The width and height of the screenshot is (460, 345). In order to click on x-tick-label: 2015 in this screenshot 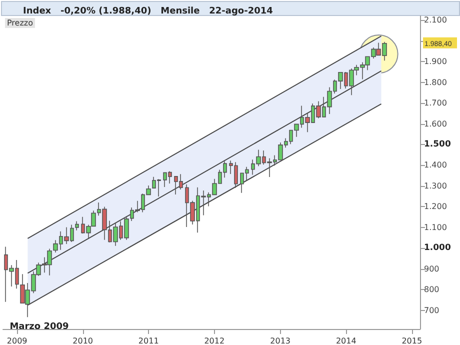, I will do `click(412, 340)`.